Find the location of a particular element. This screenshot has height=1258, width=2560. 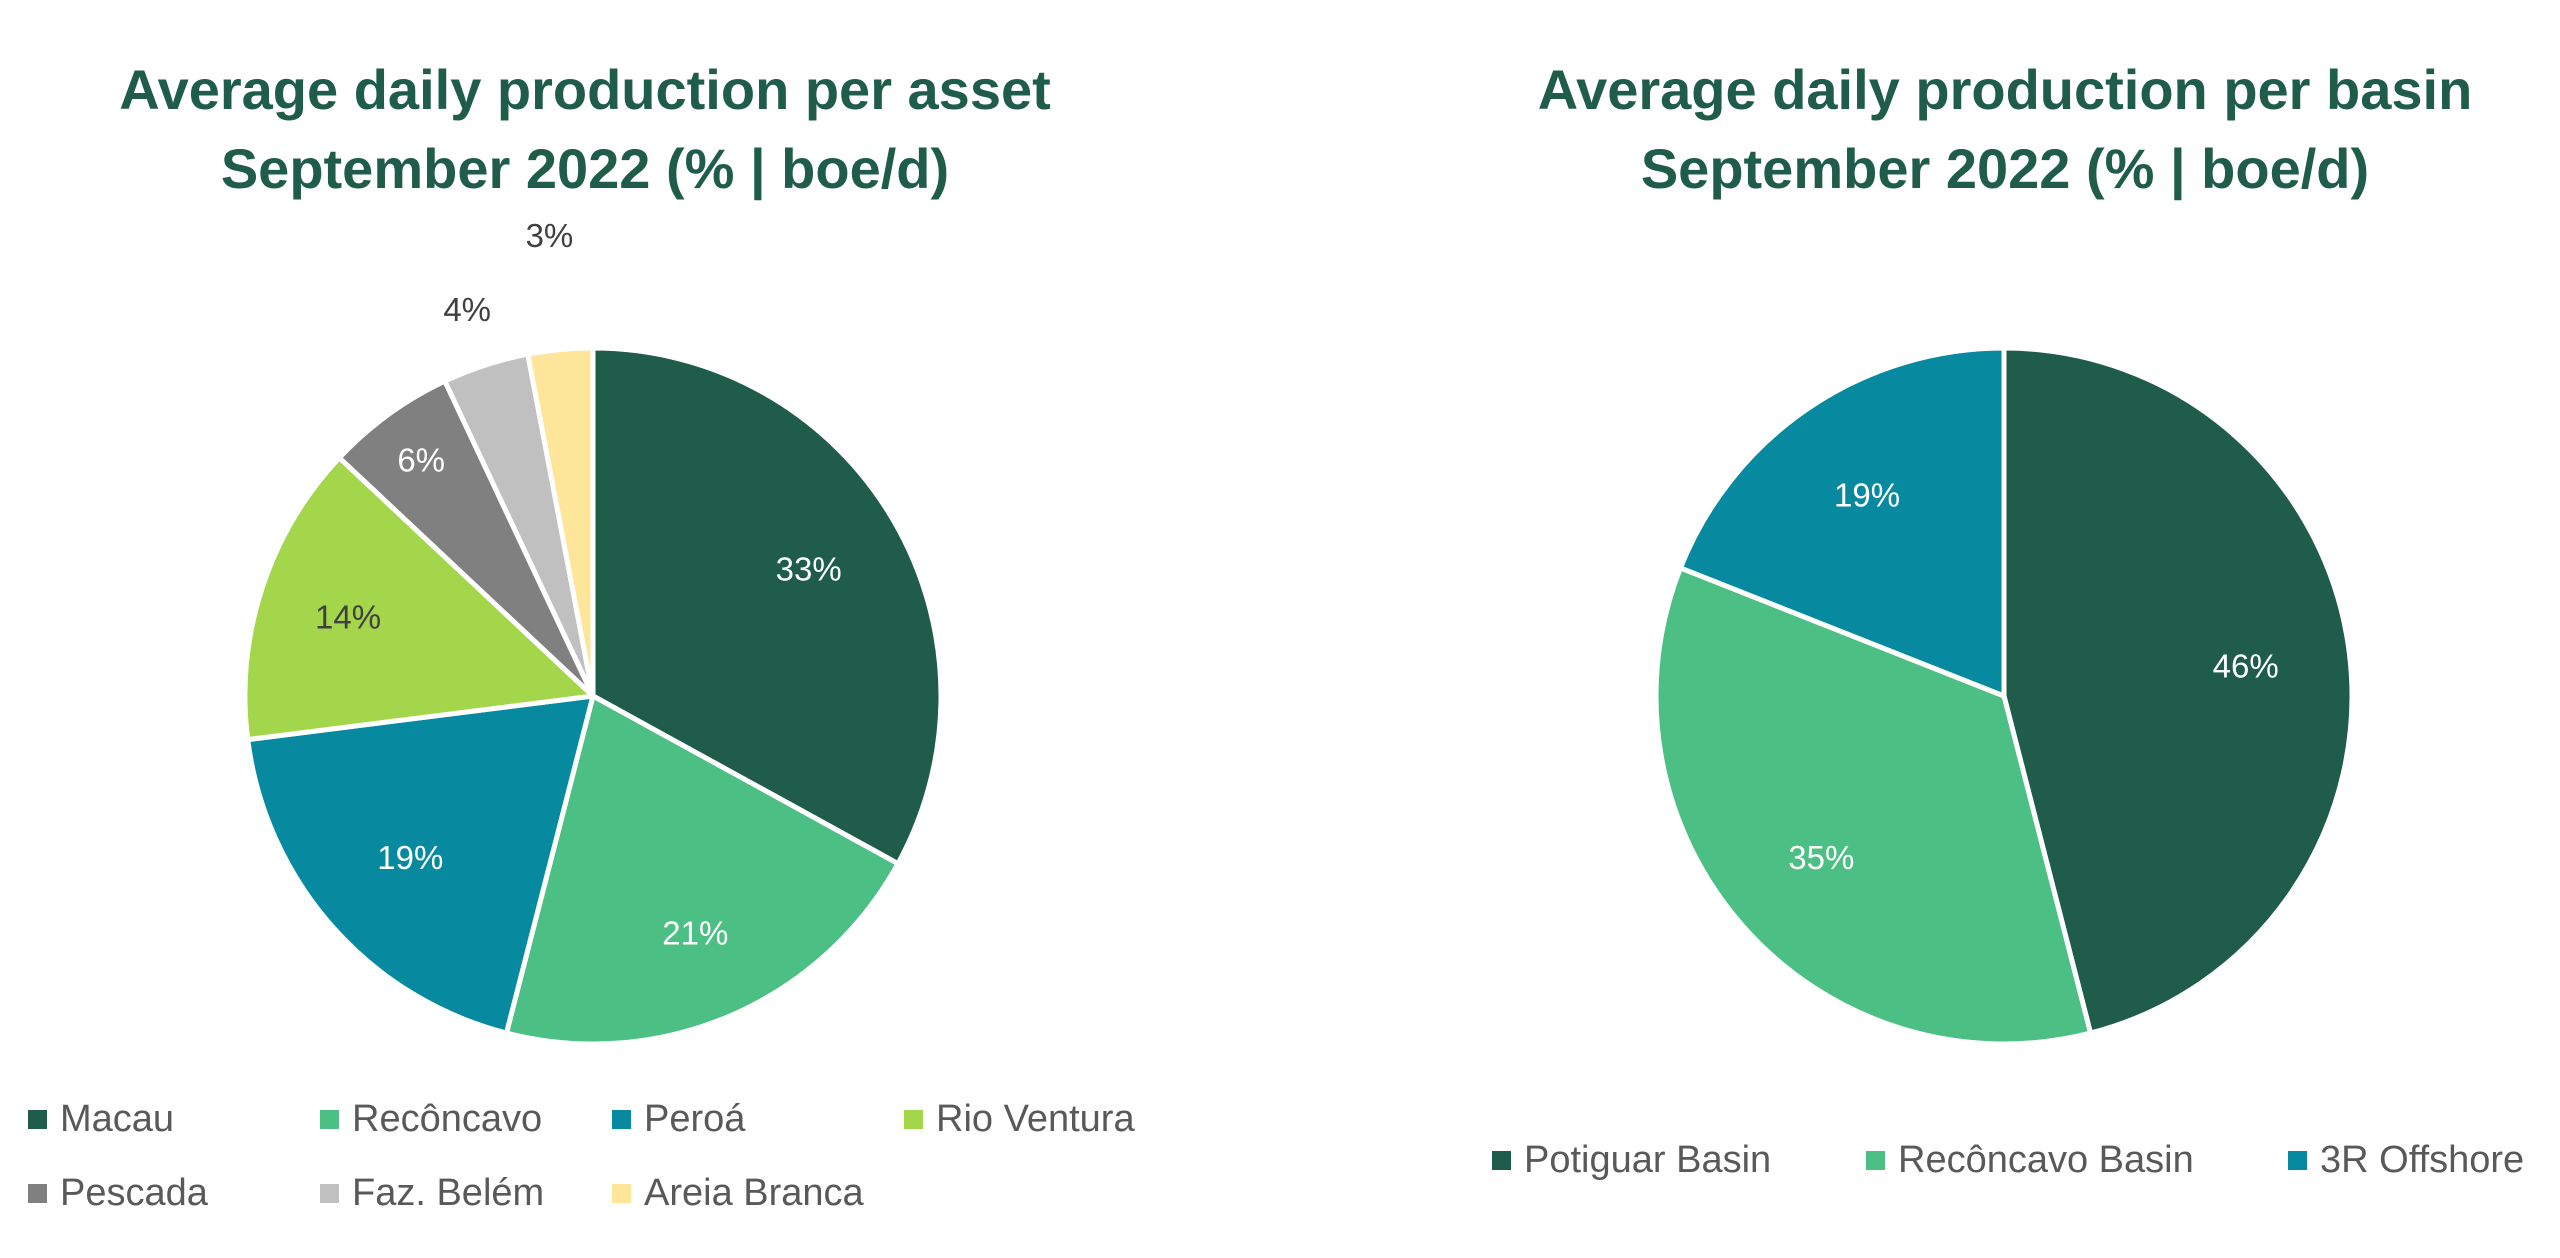

chart-title-line-1: Average daily production per basin is located at coordinates (2005, 89).